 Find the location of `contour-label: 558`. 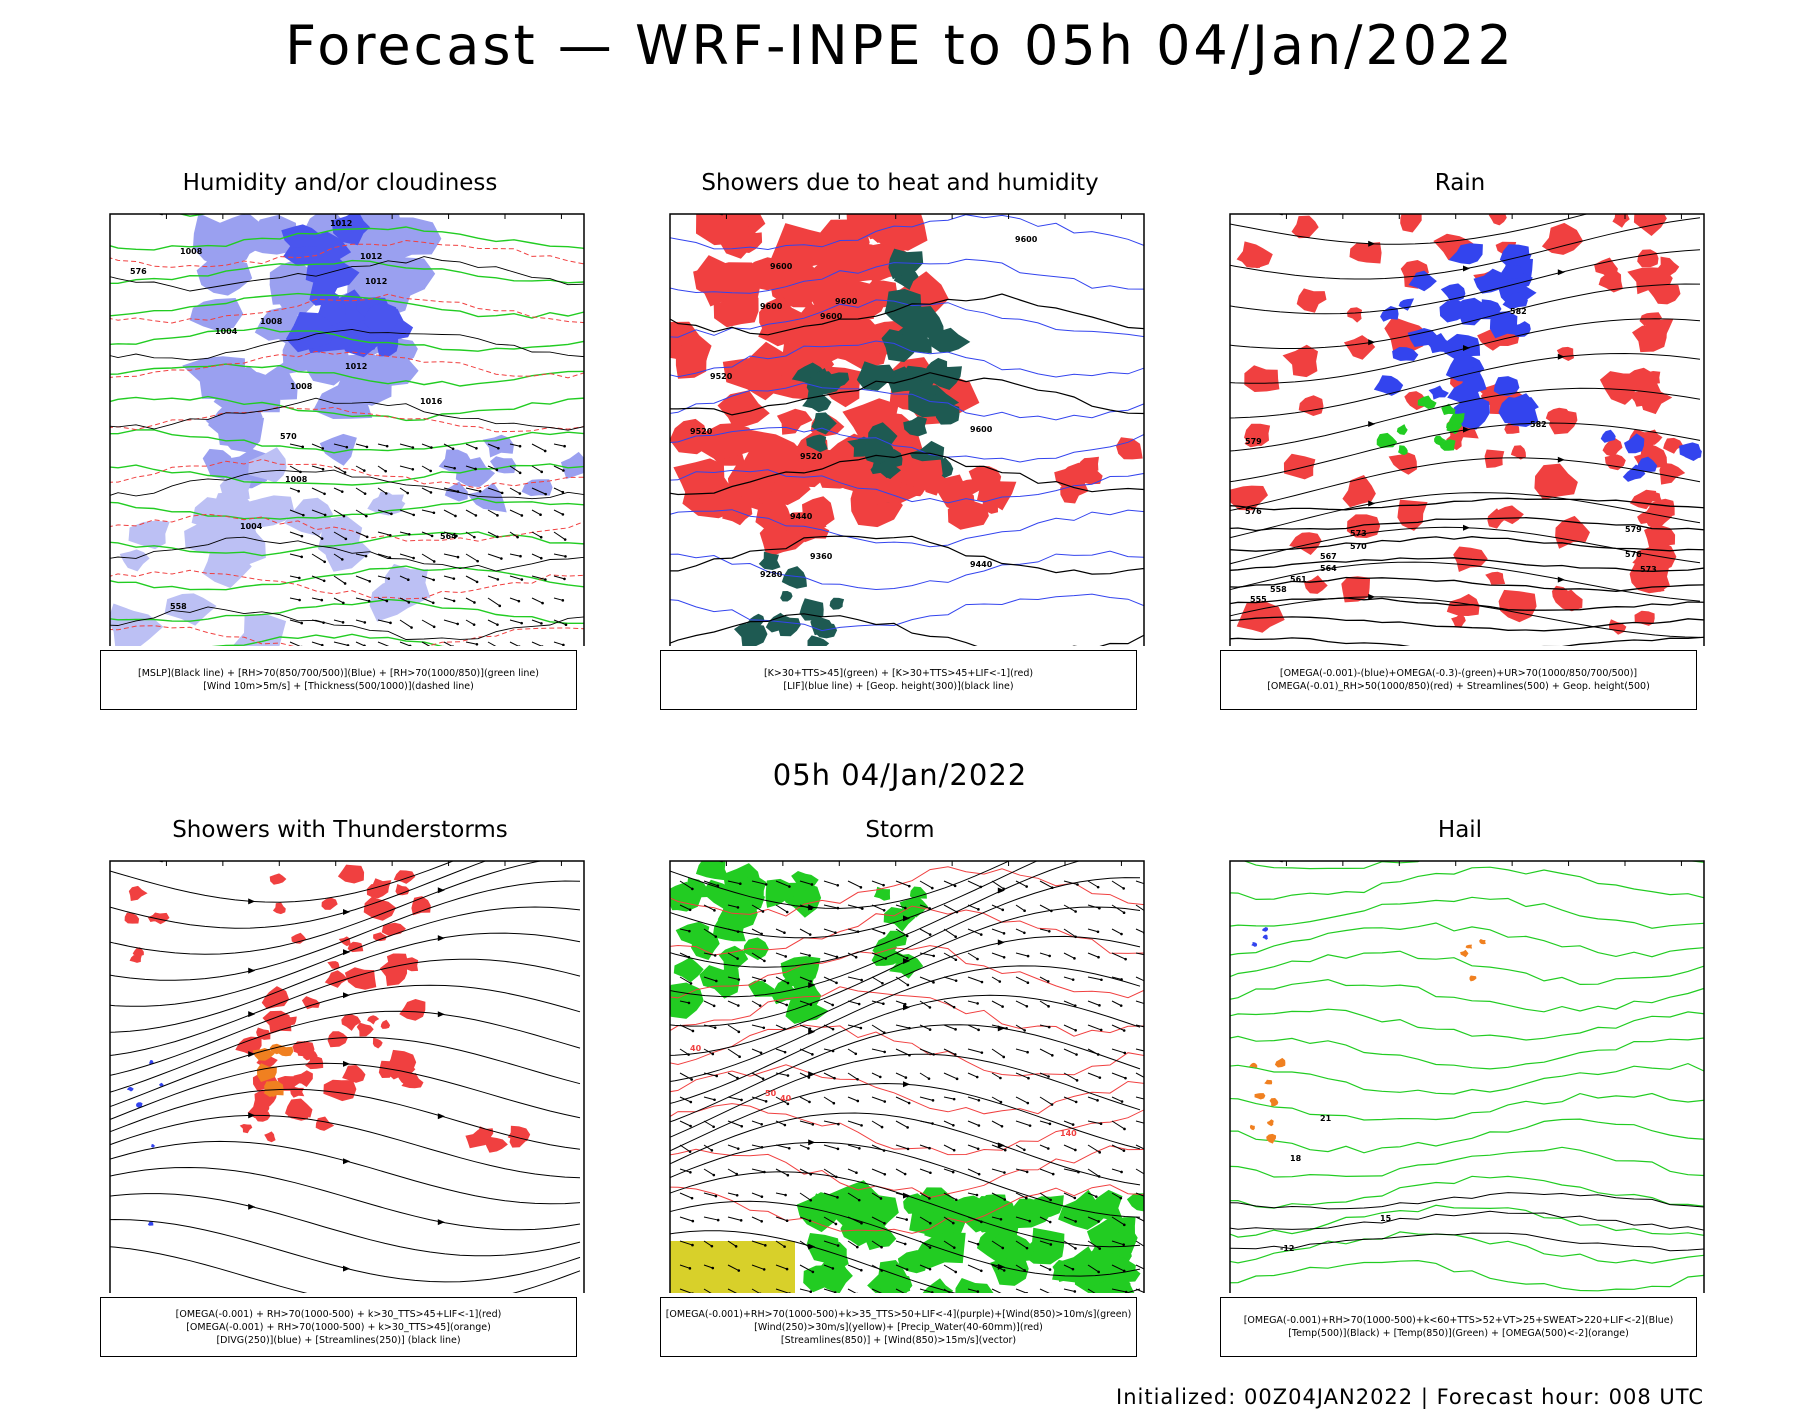

contour-label: 558 is located at coordinates (178, 606).